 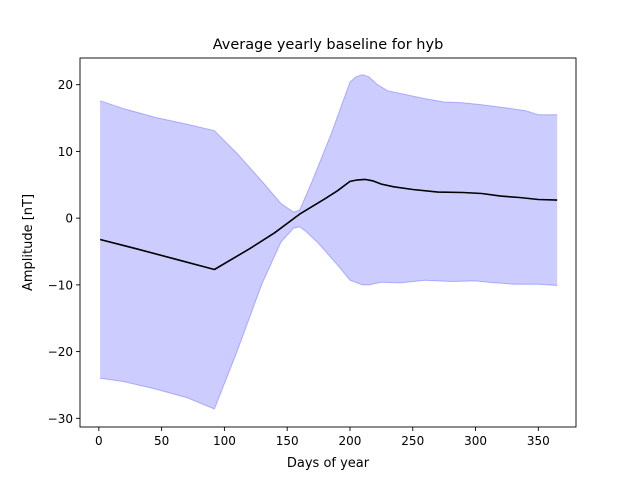 What do you see at coordinates (99, 441) in the screenshot?
I see `x-tick-label: 0` at bounding box center [99, 441].